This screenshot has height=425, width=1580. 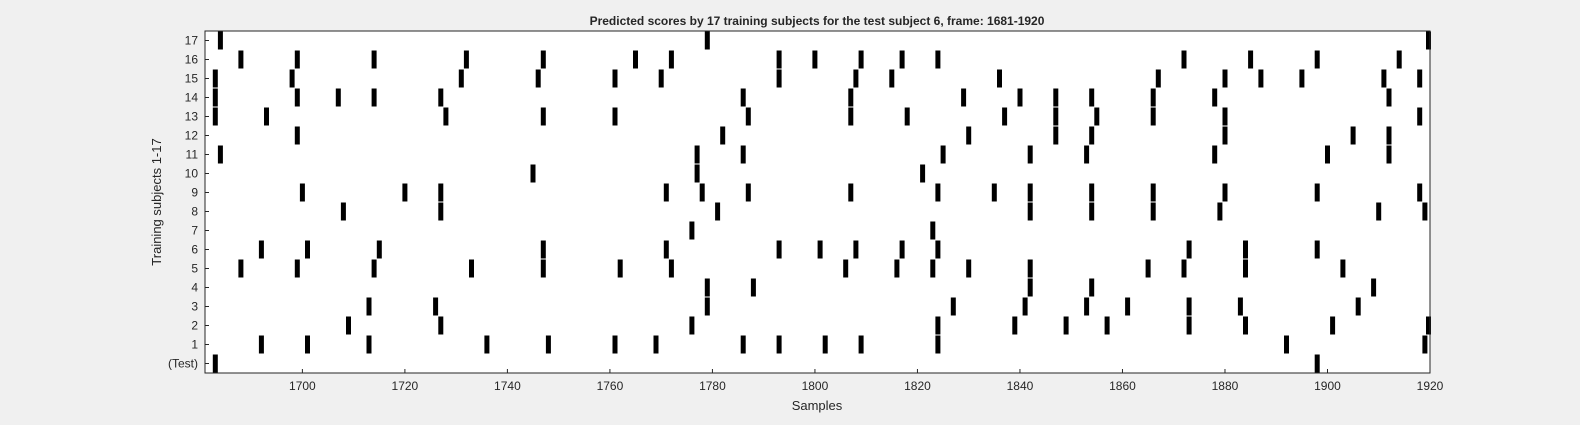 I want to click on y-tick-label: 1, so click(x=194, y=345).